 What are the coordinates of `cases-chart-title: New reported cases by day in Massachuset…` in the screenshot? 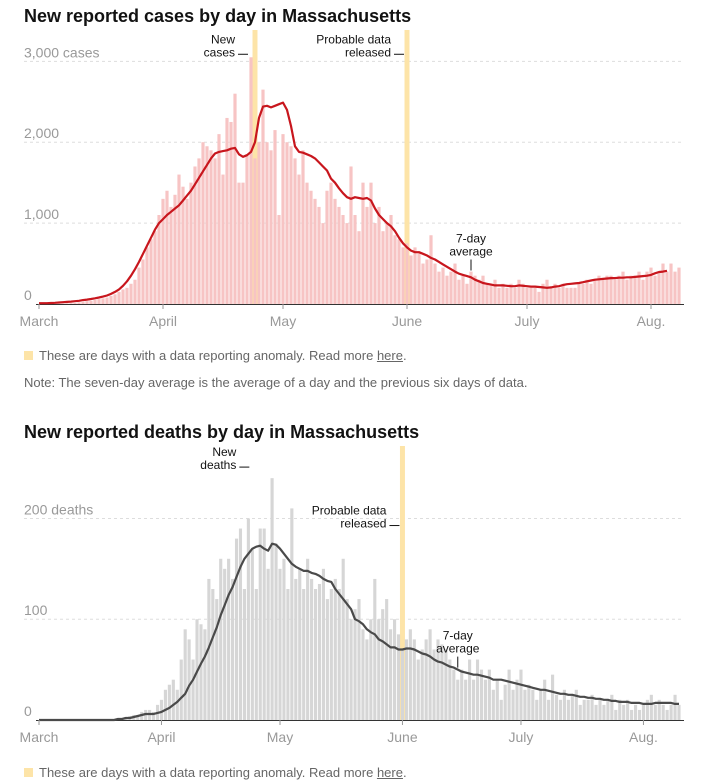 It's located at (218, 16).